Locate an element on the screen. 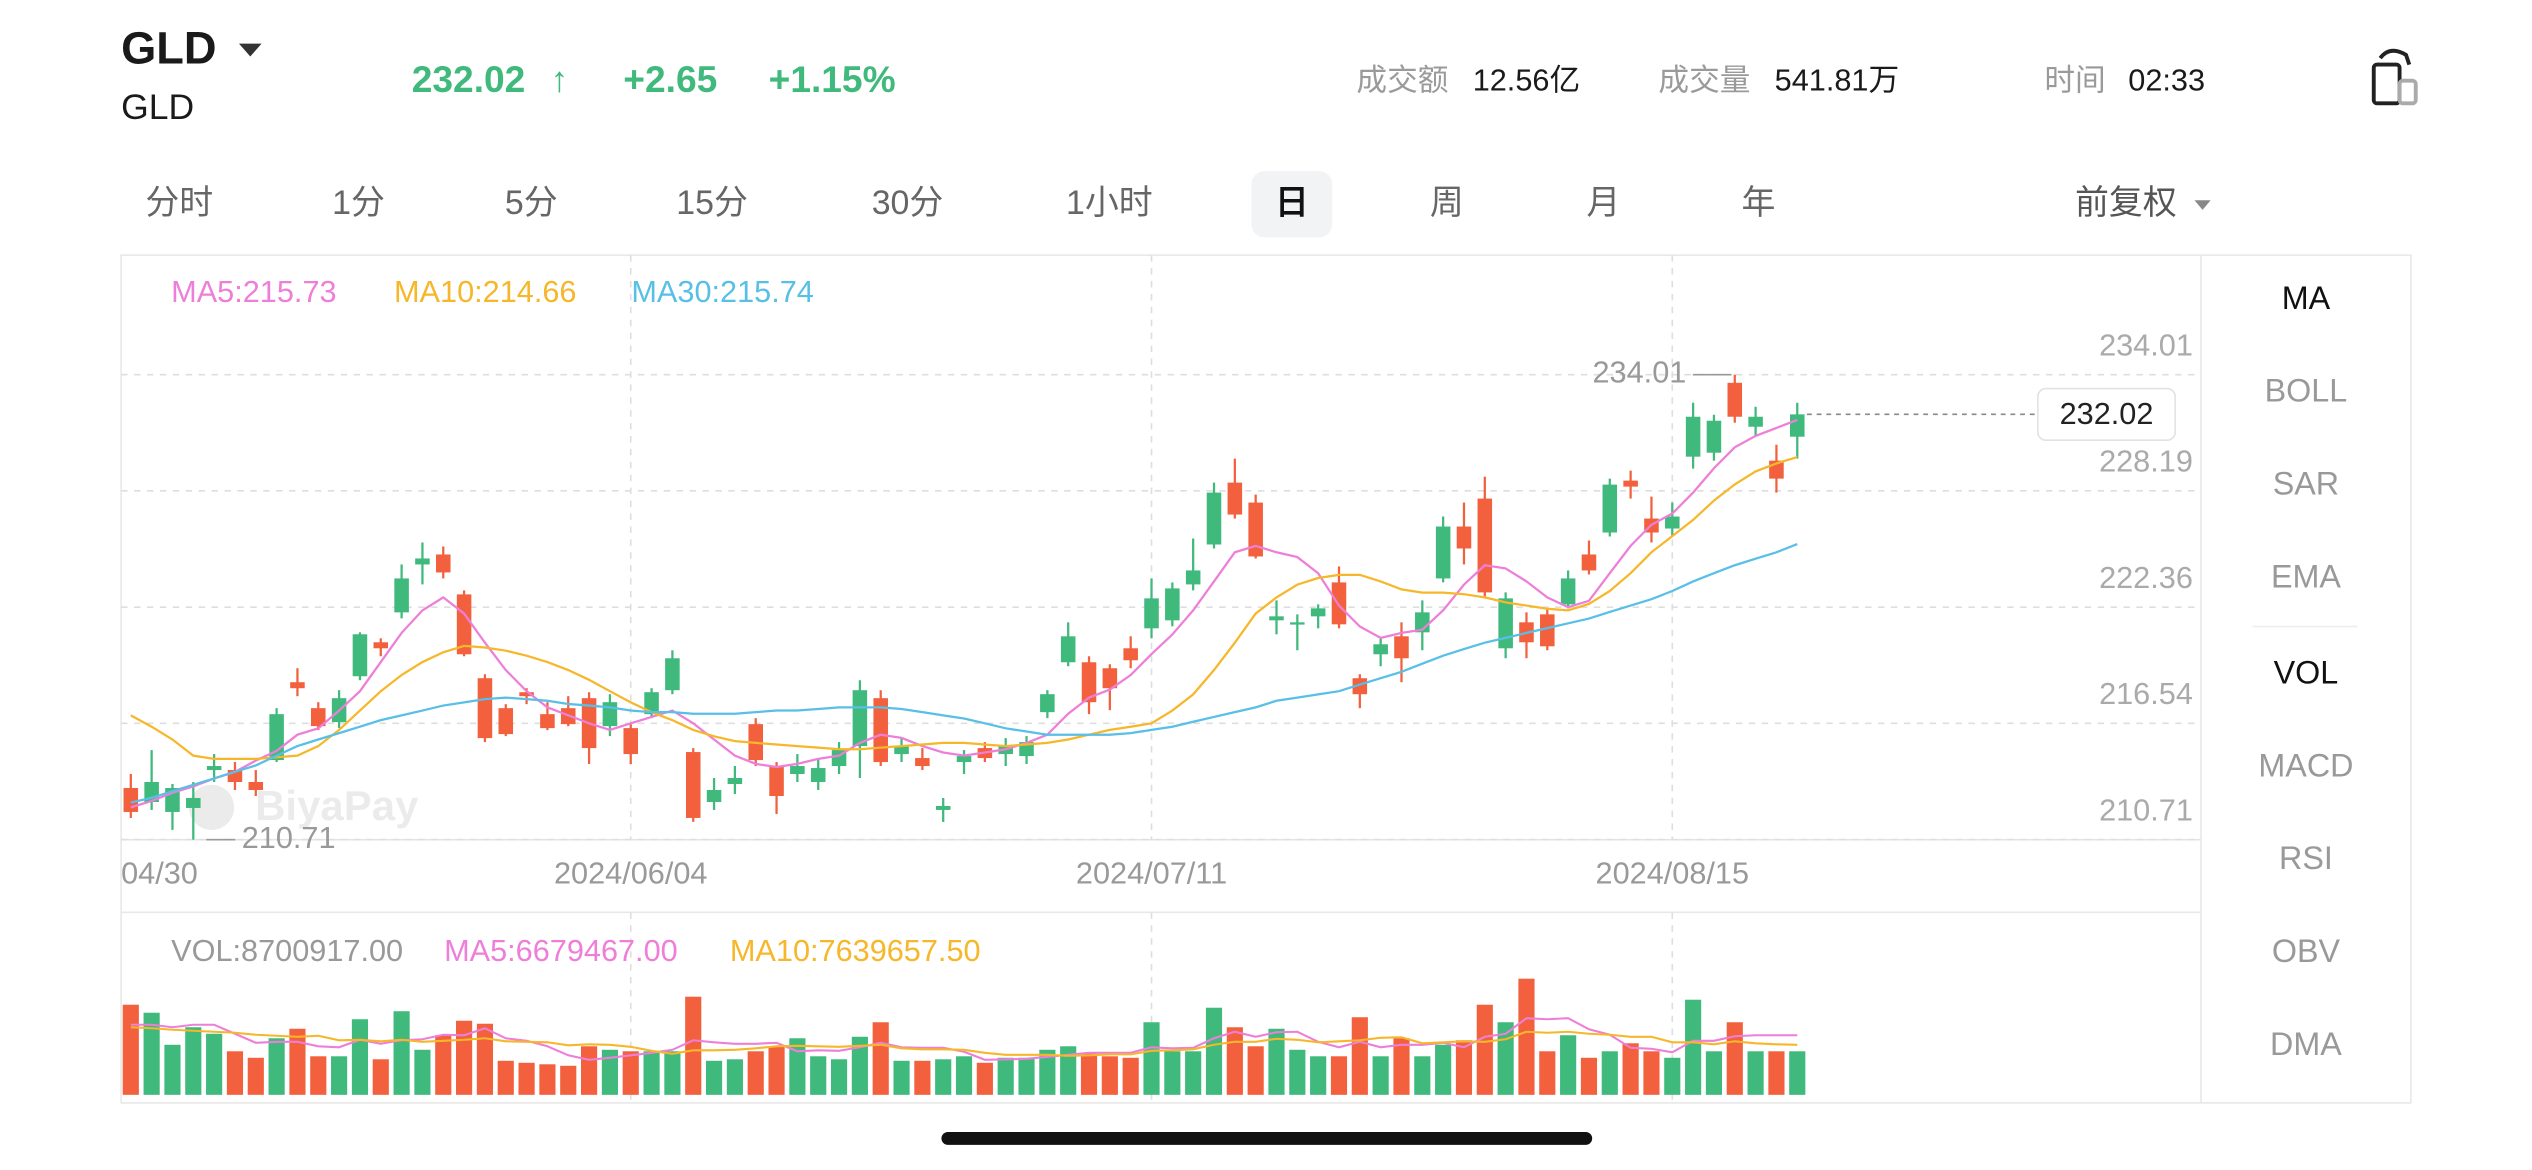  indicator: BOLL is located at coordinates (2306, 391).